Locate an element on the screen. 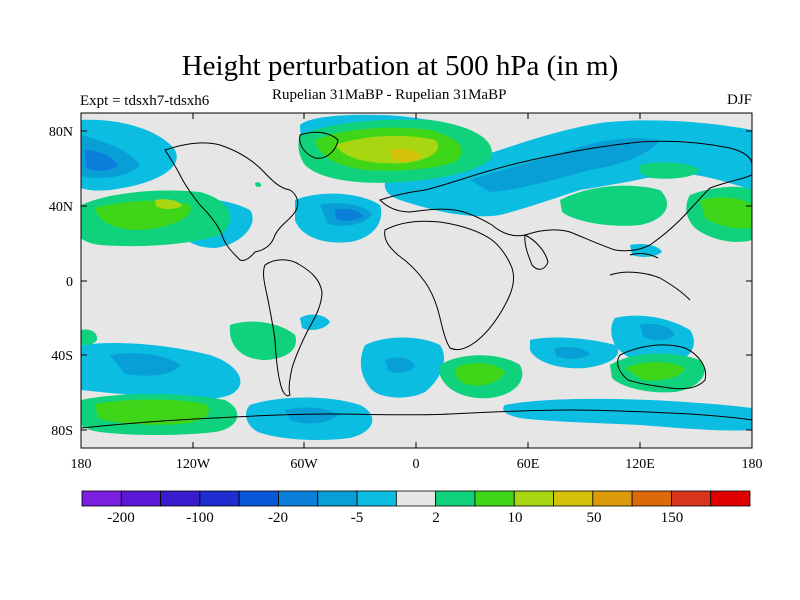  lat-label: 80N is located at coordinates (61, 132).